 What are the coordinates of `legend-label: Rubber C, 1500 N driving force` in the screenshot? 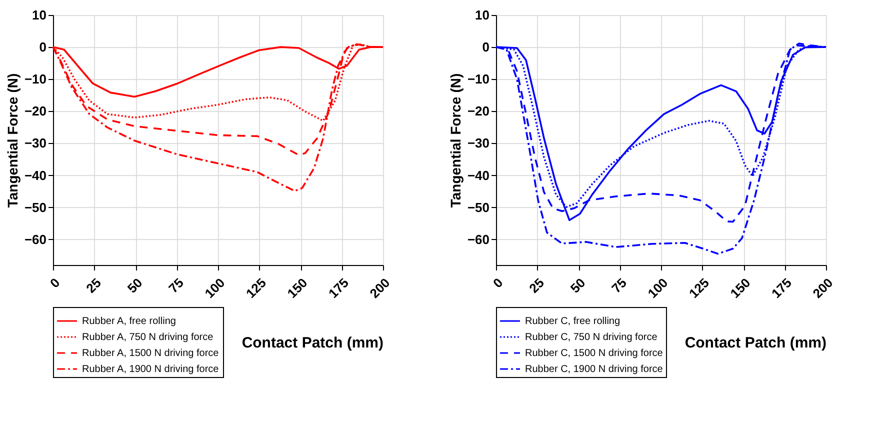 It's located at (594, 353).